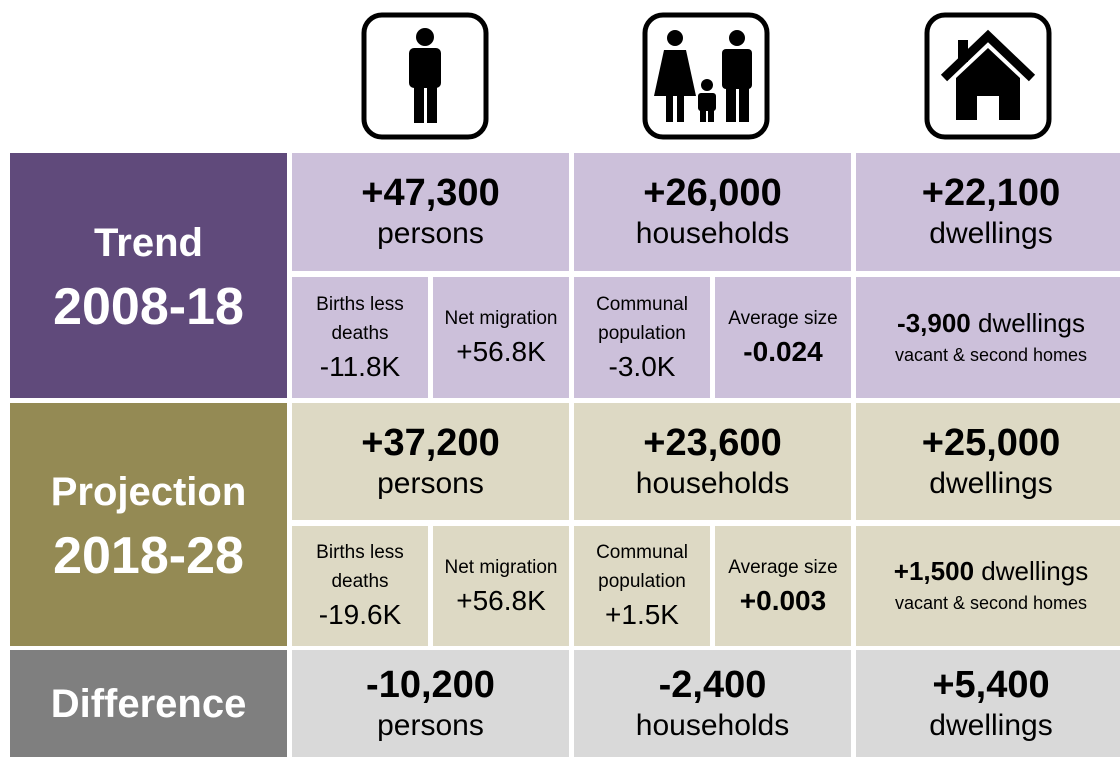 The width and height of the screenshot is (1120, 757). What do you see at coordinates (430, 193) in the screenshot?
I see `total-value: +47,300` at bounding box center [430, 193].